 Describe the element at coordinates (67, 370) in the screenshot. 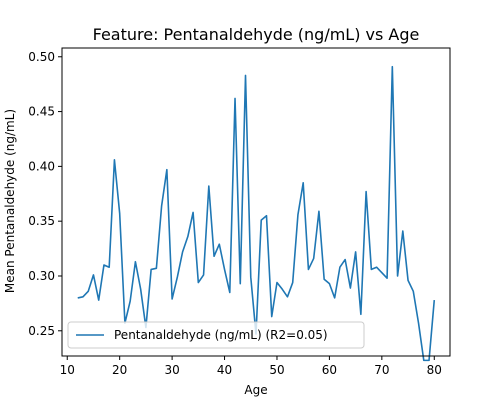

I see `x-tick-label: 10` at that location.